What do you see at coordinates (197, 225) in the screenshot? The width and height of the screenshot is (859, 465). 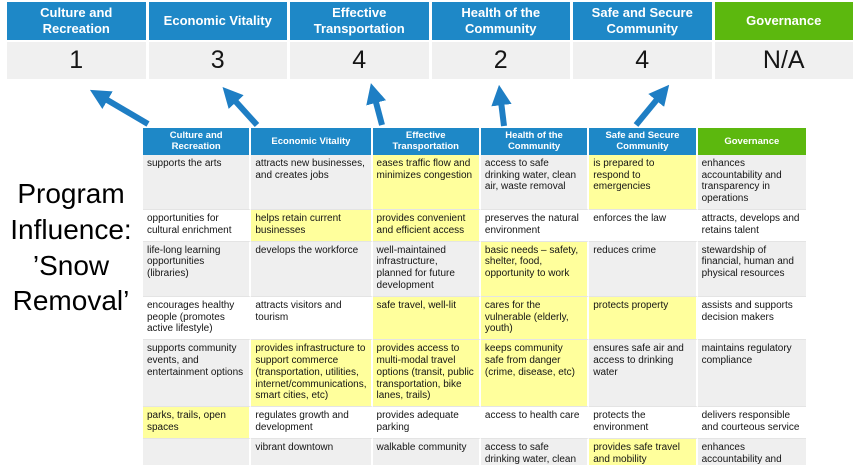 I see `matrix-cell: opportunities for cultural enrichment` at bounding box center [197, 225].